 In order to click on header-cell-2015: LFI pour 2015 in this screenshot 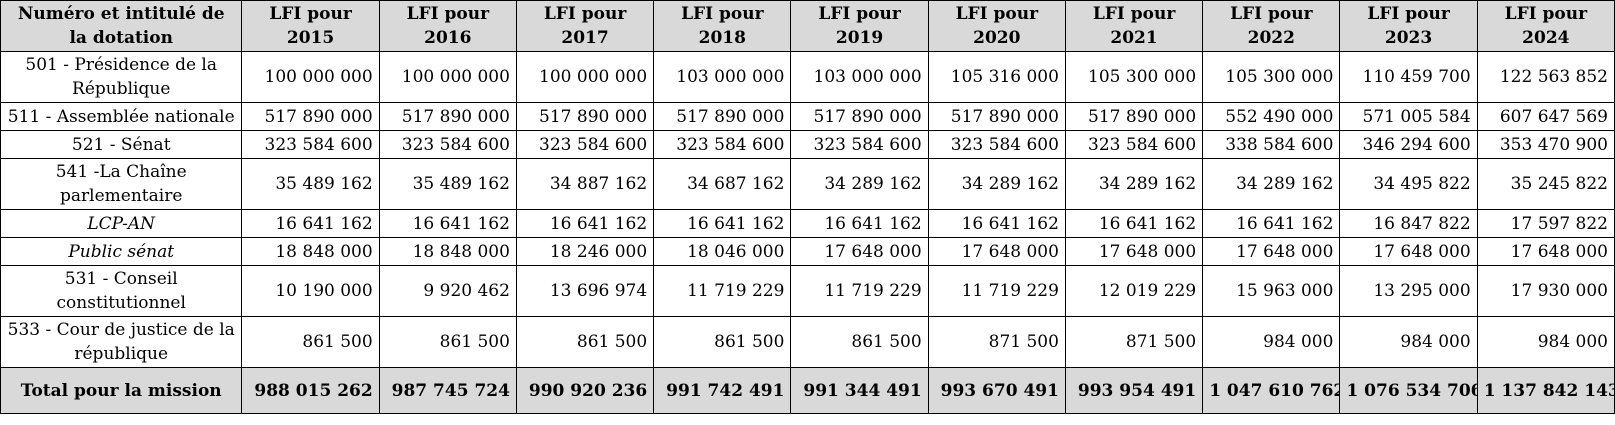, I will do `click(310, 26)`.